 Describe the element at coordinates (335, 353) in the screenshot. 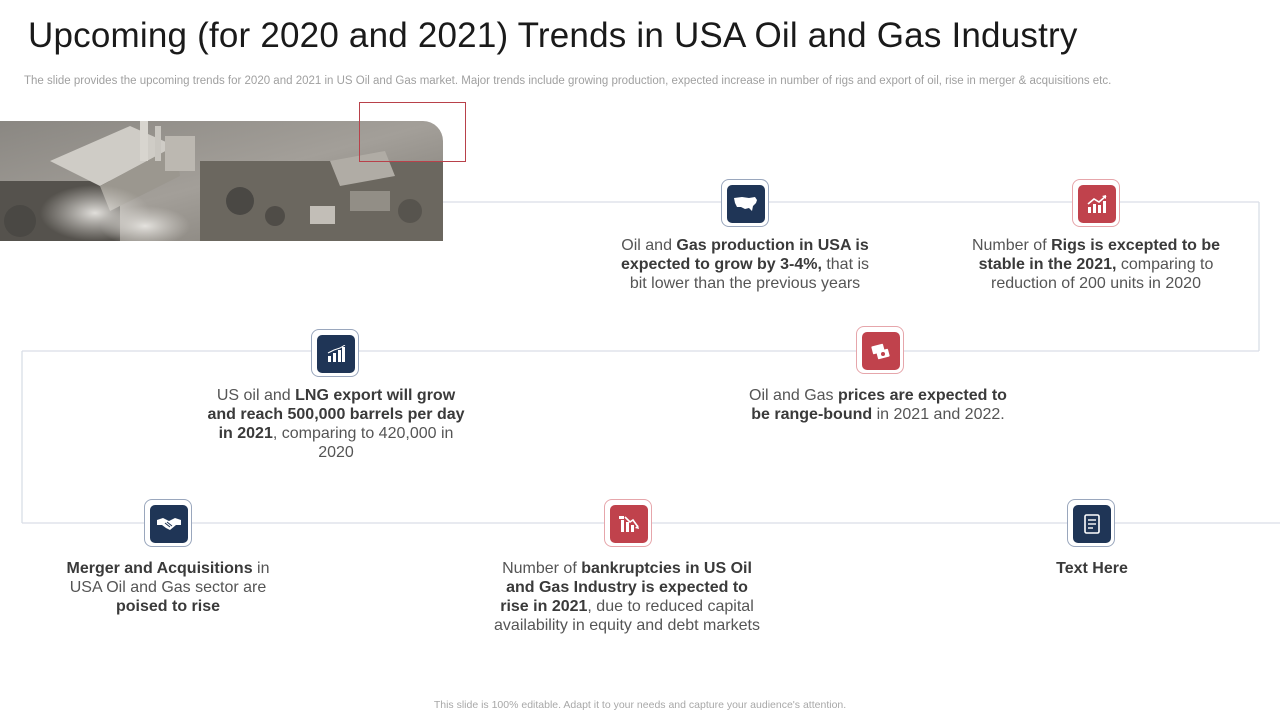

I see `bar-chart-icon` at that location.